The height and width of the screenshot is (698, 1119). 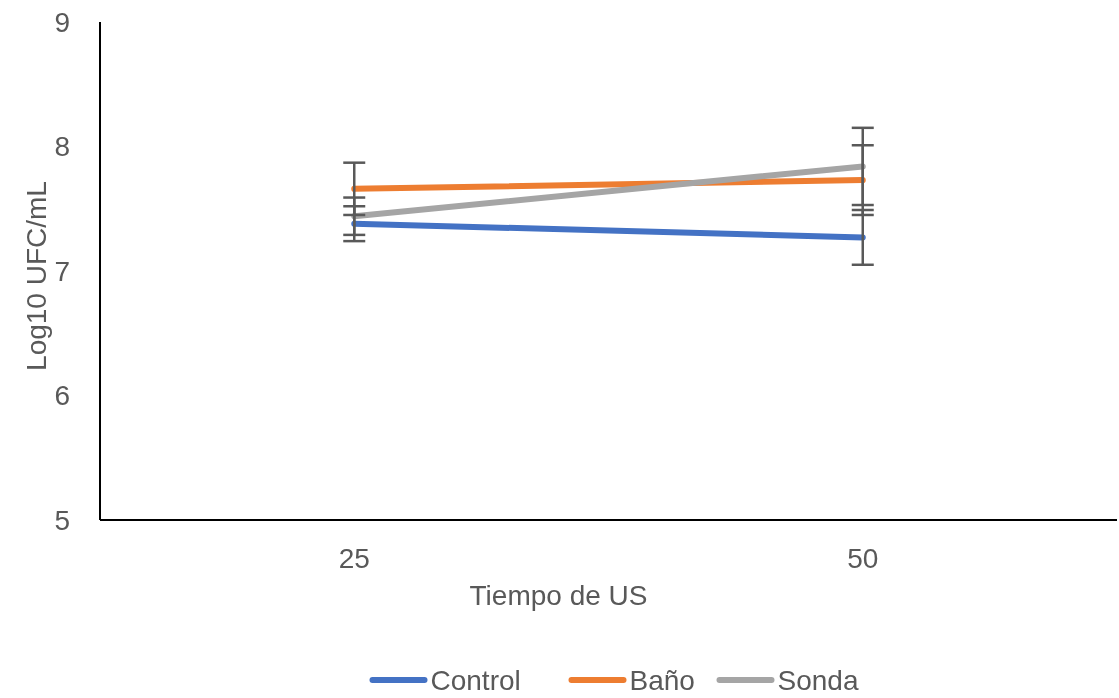 What do you see at coordinates (62, 271) in the screenshot?
I see `y-tick-label: 7` at bounding box center [62, 271].